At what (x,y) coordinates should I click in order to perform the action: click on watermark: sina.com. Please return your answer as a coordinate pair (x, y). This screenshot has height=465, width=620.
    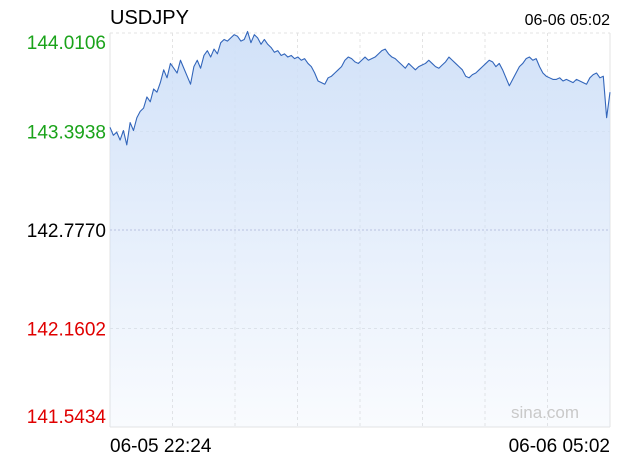
    Looking at the image, I should click on (545, 412).